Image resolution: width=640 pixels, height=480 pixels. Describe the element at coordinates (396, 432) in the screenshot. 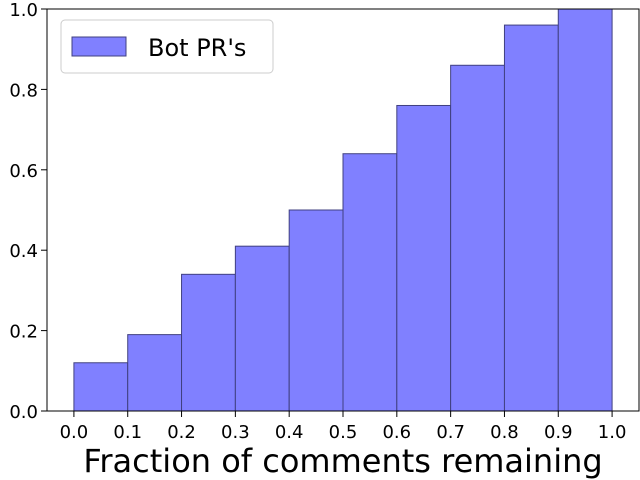

I see `x-tick-label: 0.6` at that location.